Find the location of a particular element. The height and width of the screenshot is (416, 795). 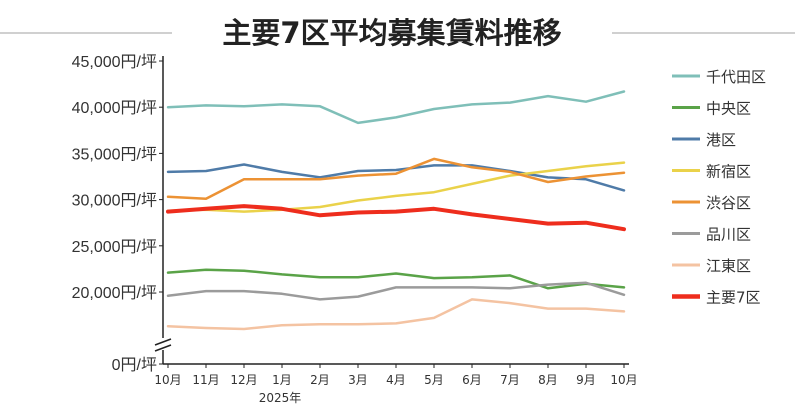

y-tick-label: 20,000円/坪 is located at coordinates (114, 293).